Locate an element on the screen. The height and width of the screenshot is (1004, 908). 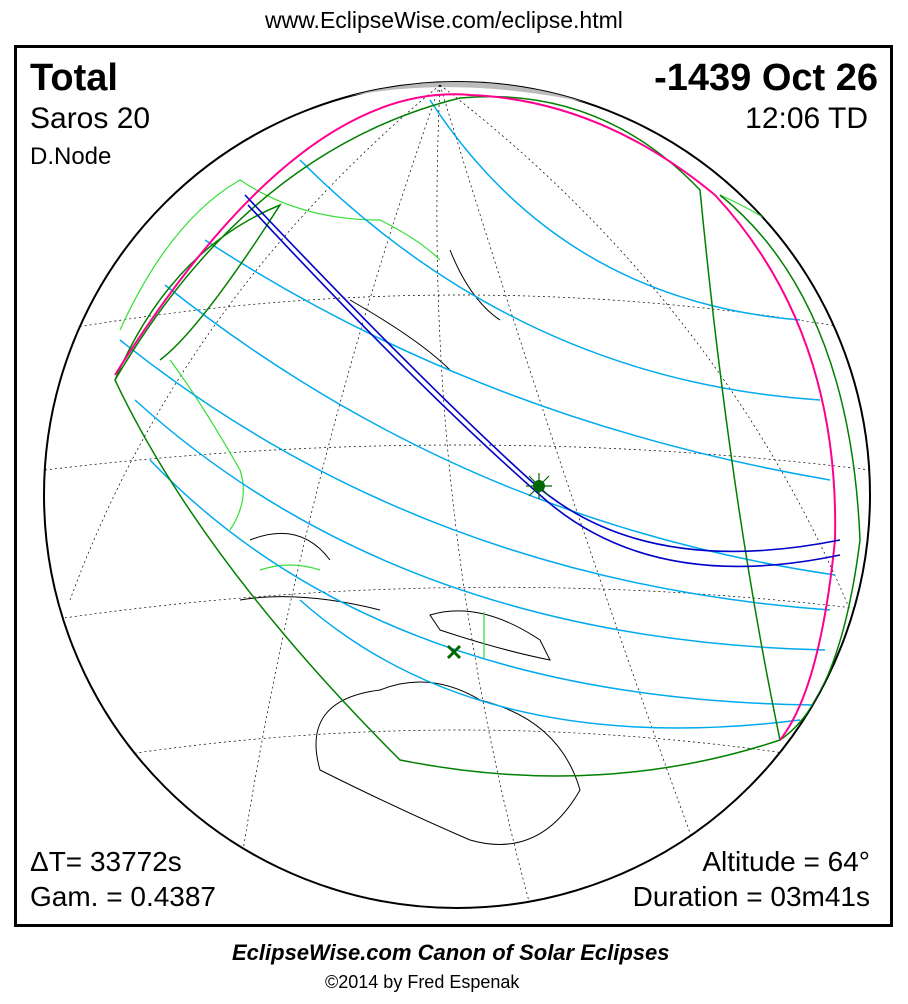
eclipse-type: Total is located at coordinates (74, 78).